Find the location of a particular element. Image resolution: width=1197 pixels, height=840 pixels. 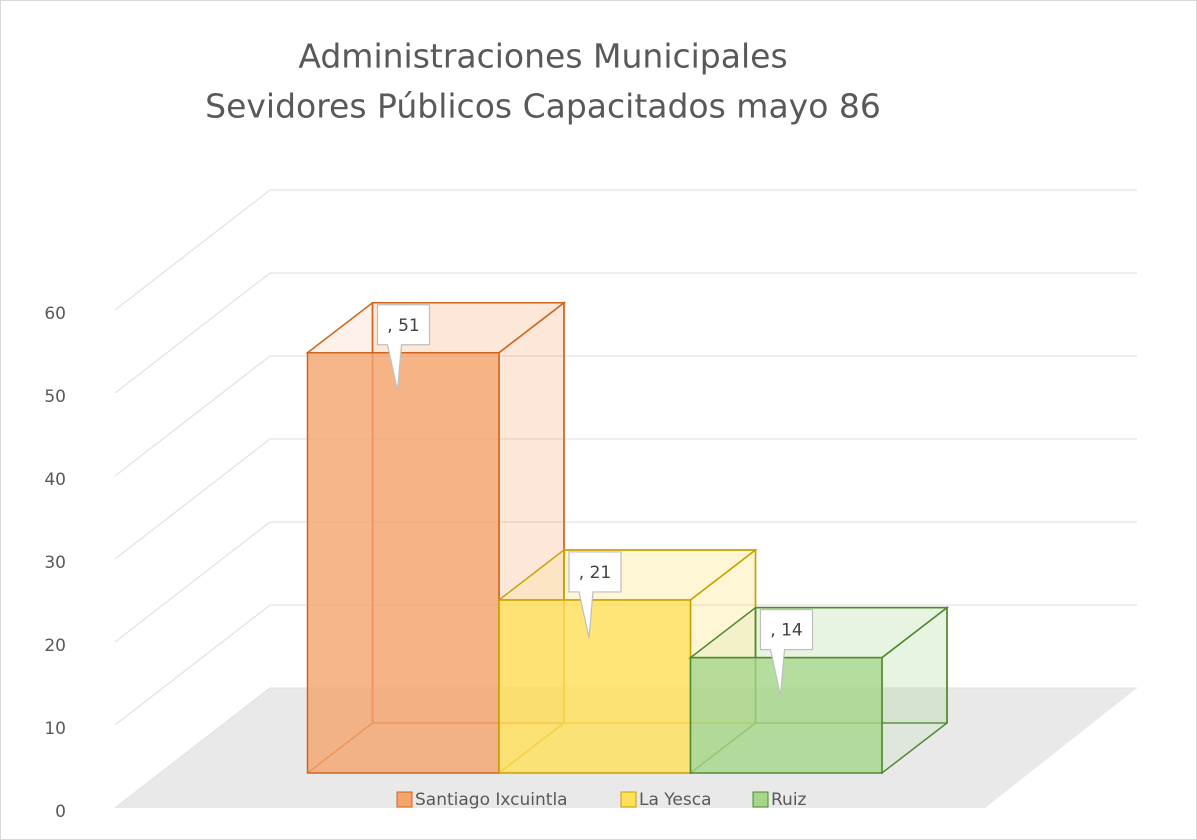

y-tick-label: 40 is located at coordinates (55, 480).